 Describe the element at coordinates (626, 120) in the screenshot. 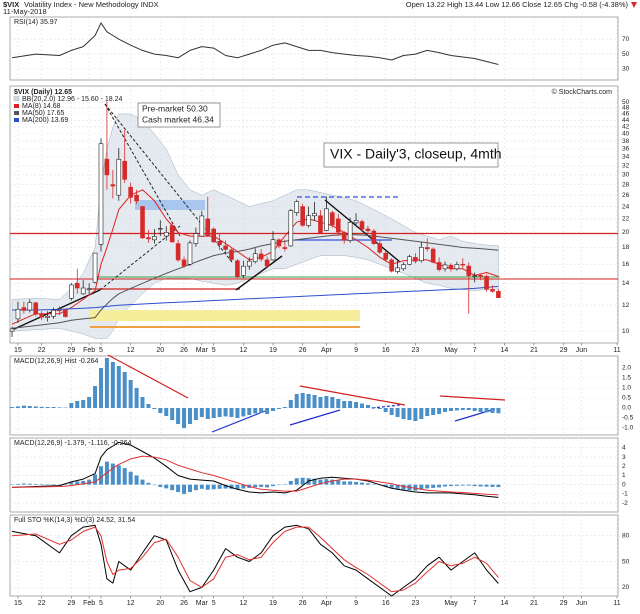

I see `y-tick-label: 44` at that location.